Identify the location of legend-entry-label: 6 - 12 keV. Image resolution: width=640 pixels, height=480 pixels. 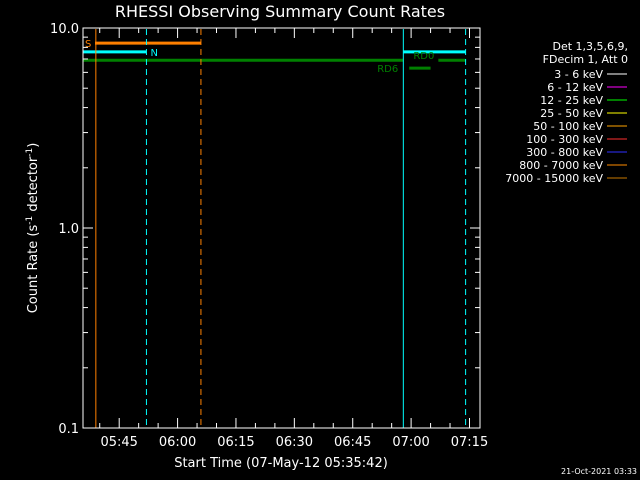
(575, 87).